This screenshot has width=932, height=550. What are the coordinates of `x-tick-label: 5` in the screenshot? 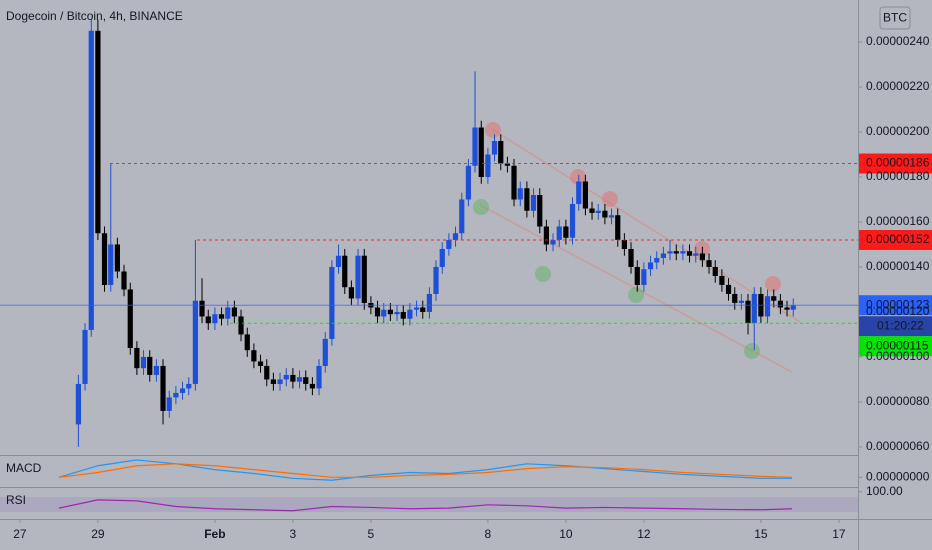 It's located at (371, 534).